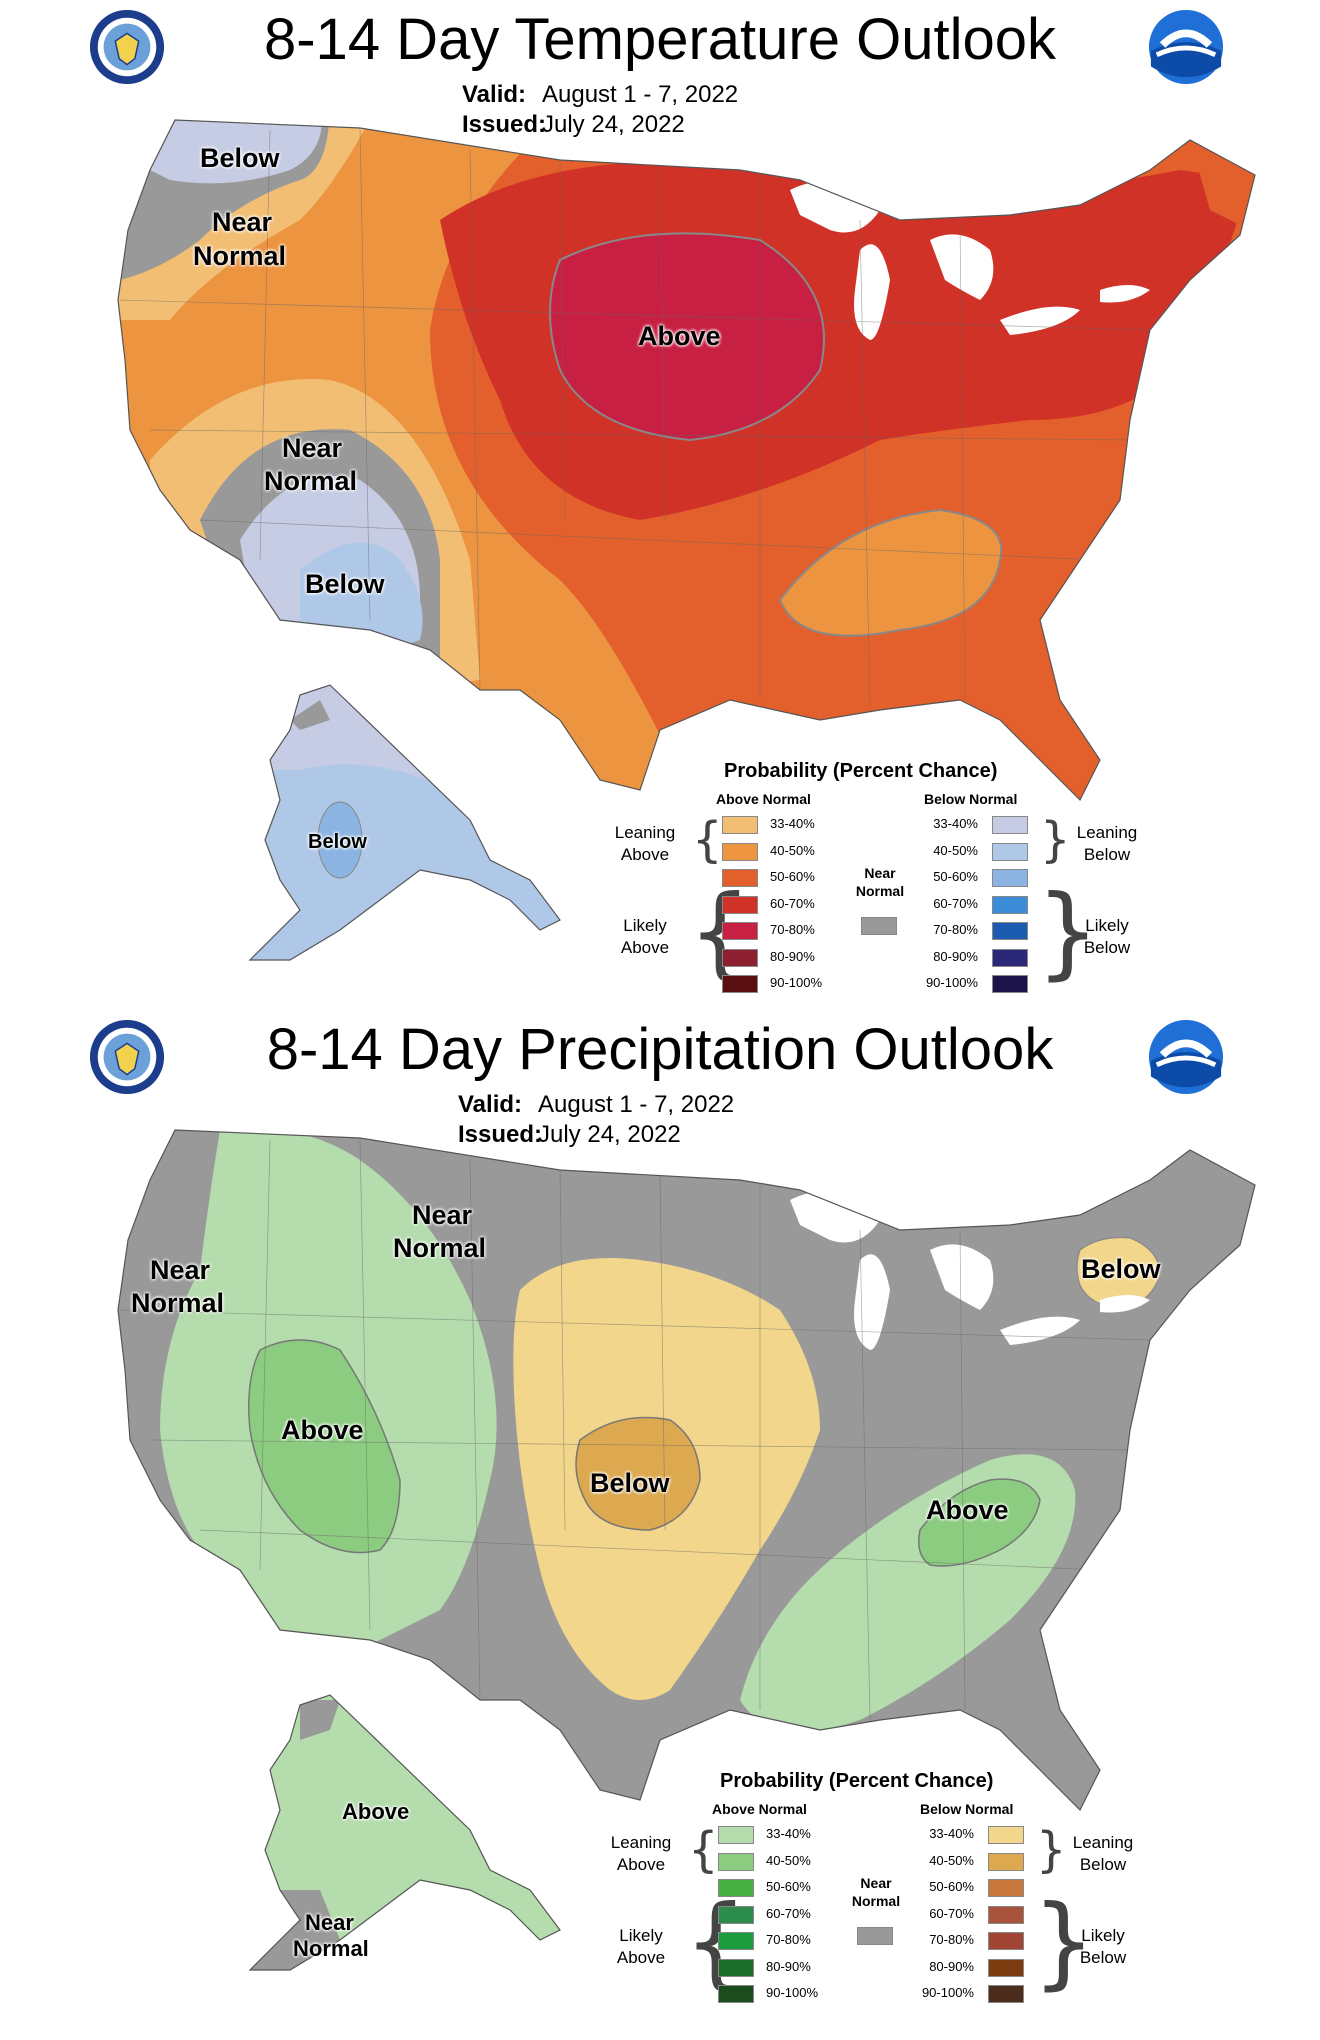 The height and width of the screenshot is (2040, 1320). I want to click on above-bin-label: 60-70%, so click(792, 903).